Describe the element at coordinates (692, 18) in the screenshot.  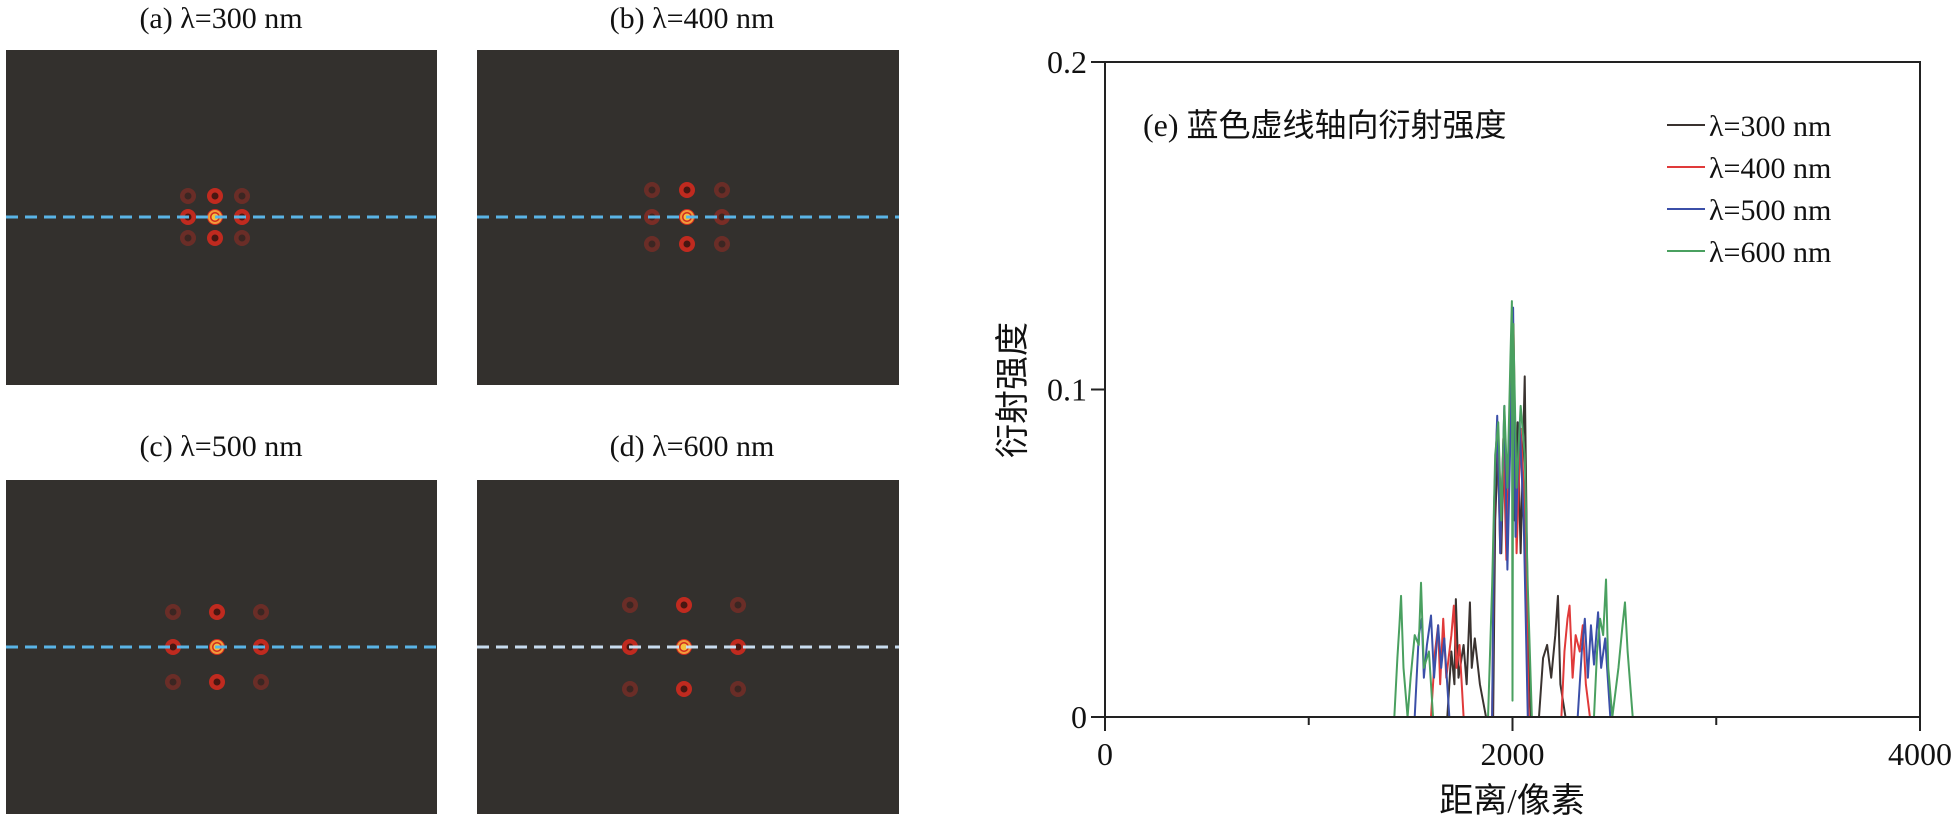
I see `panel-b-title: (b) λ=400 nm` at that location.